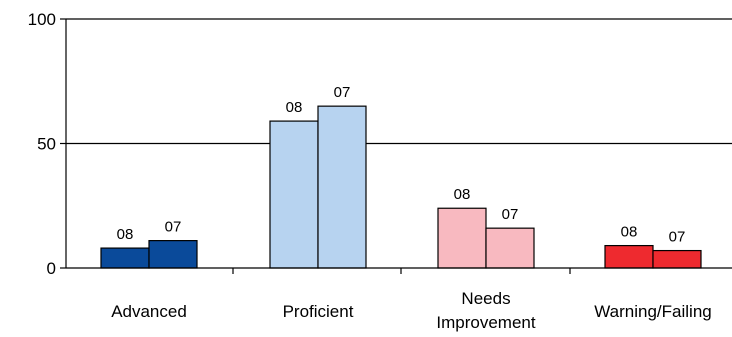 The width and height of the screenshot is (732, 337). I want to click on y-tick-label: 50, so click(46, 144).